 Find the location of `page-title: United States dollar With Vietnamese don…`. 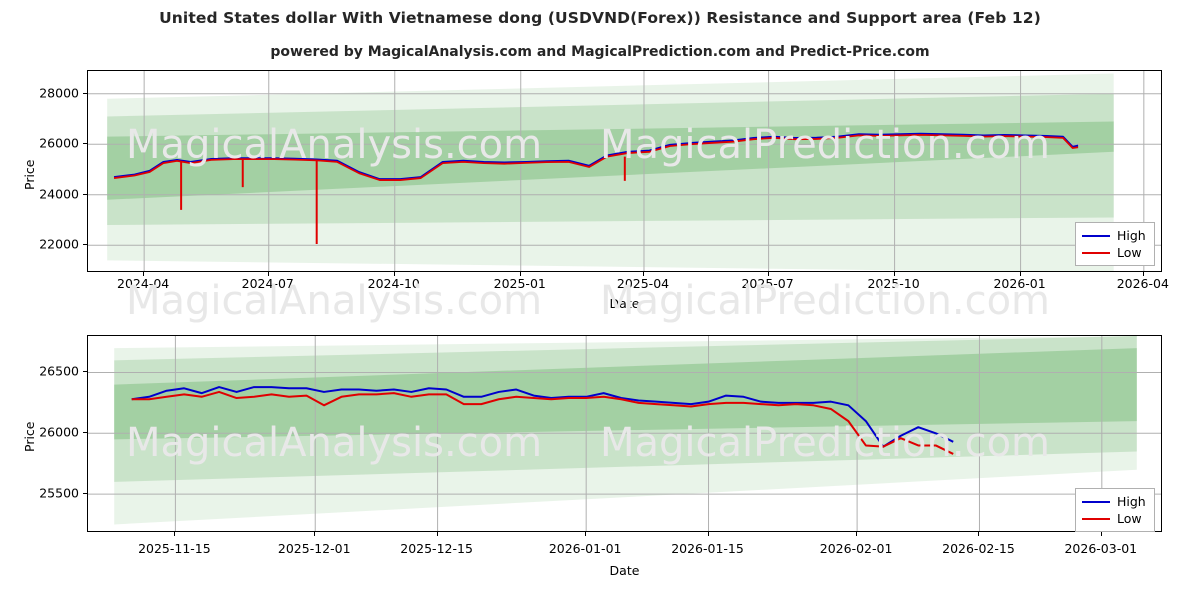

page-title: United States dollar With Vietnamese don… is located at coordinates (600, 18).